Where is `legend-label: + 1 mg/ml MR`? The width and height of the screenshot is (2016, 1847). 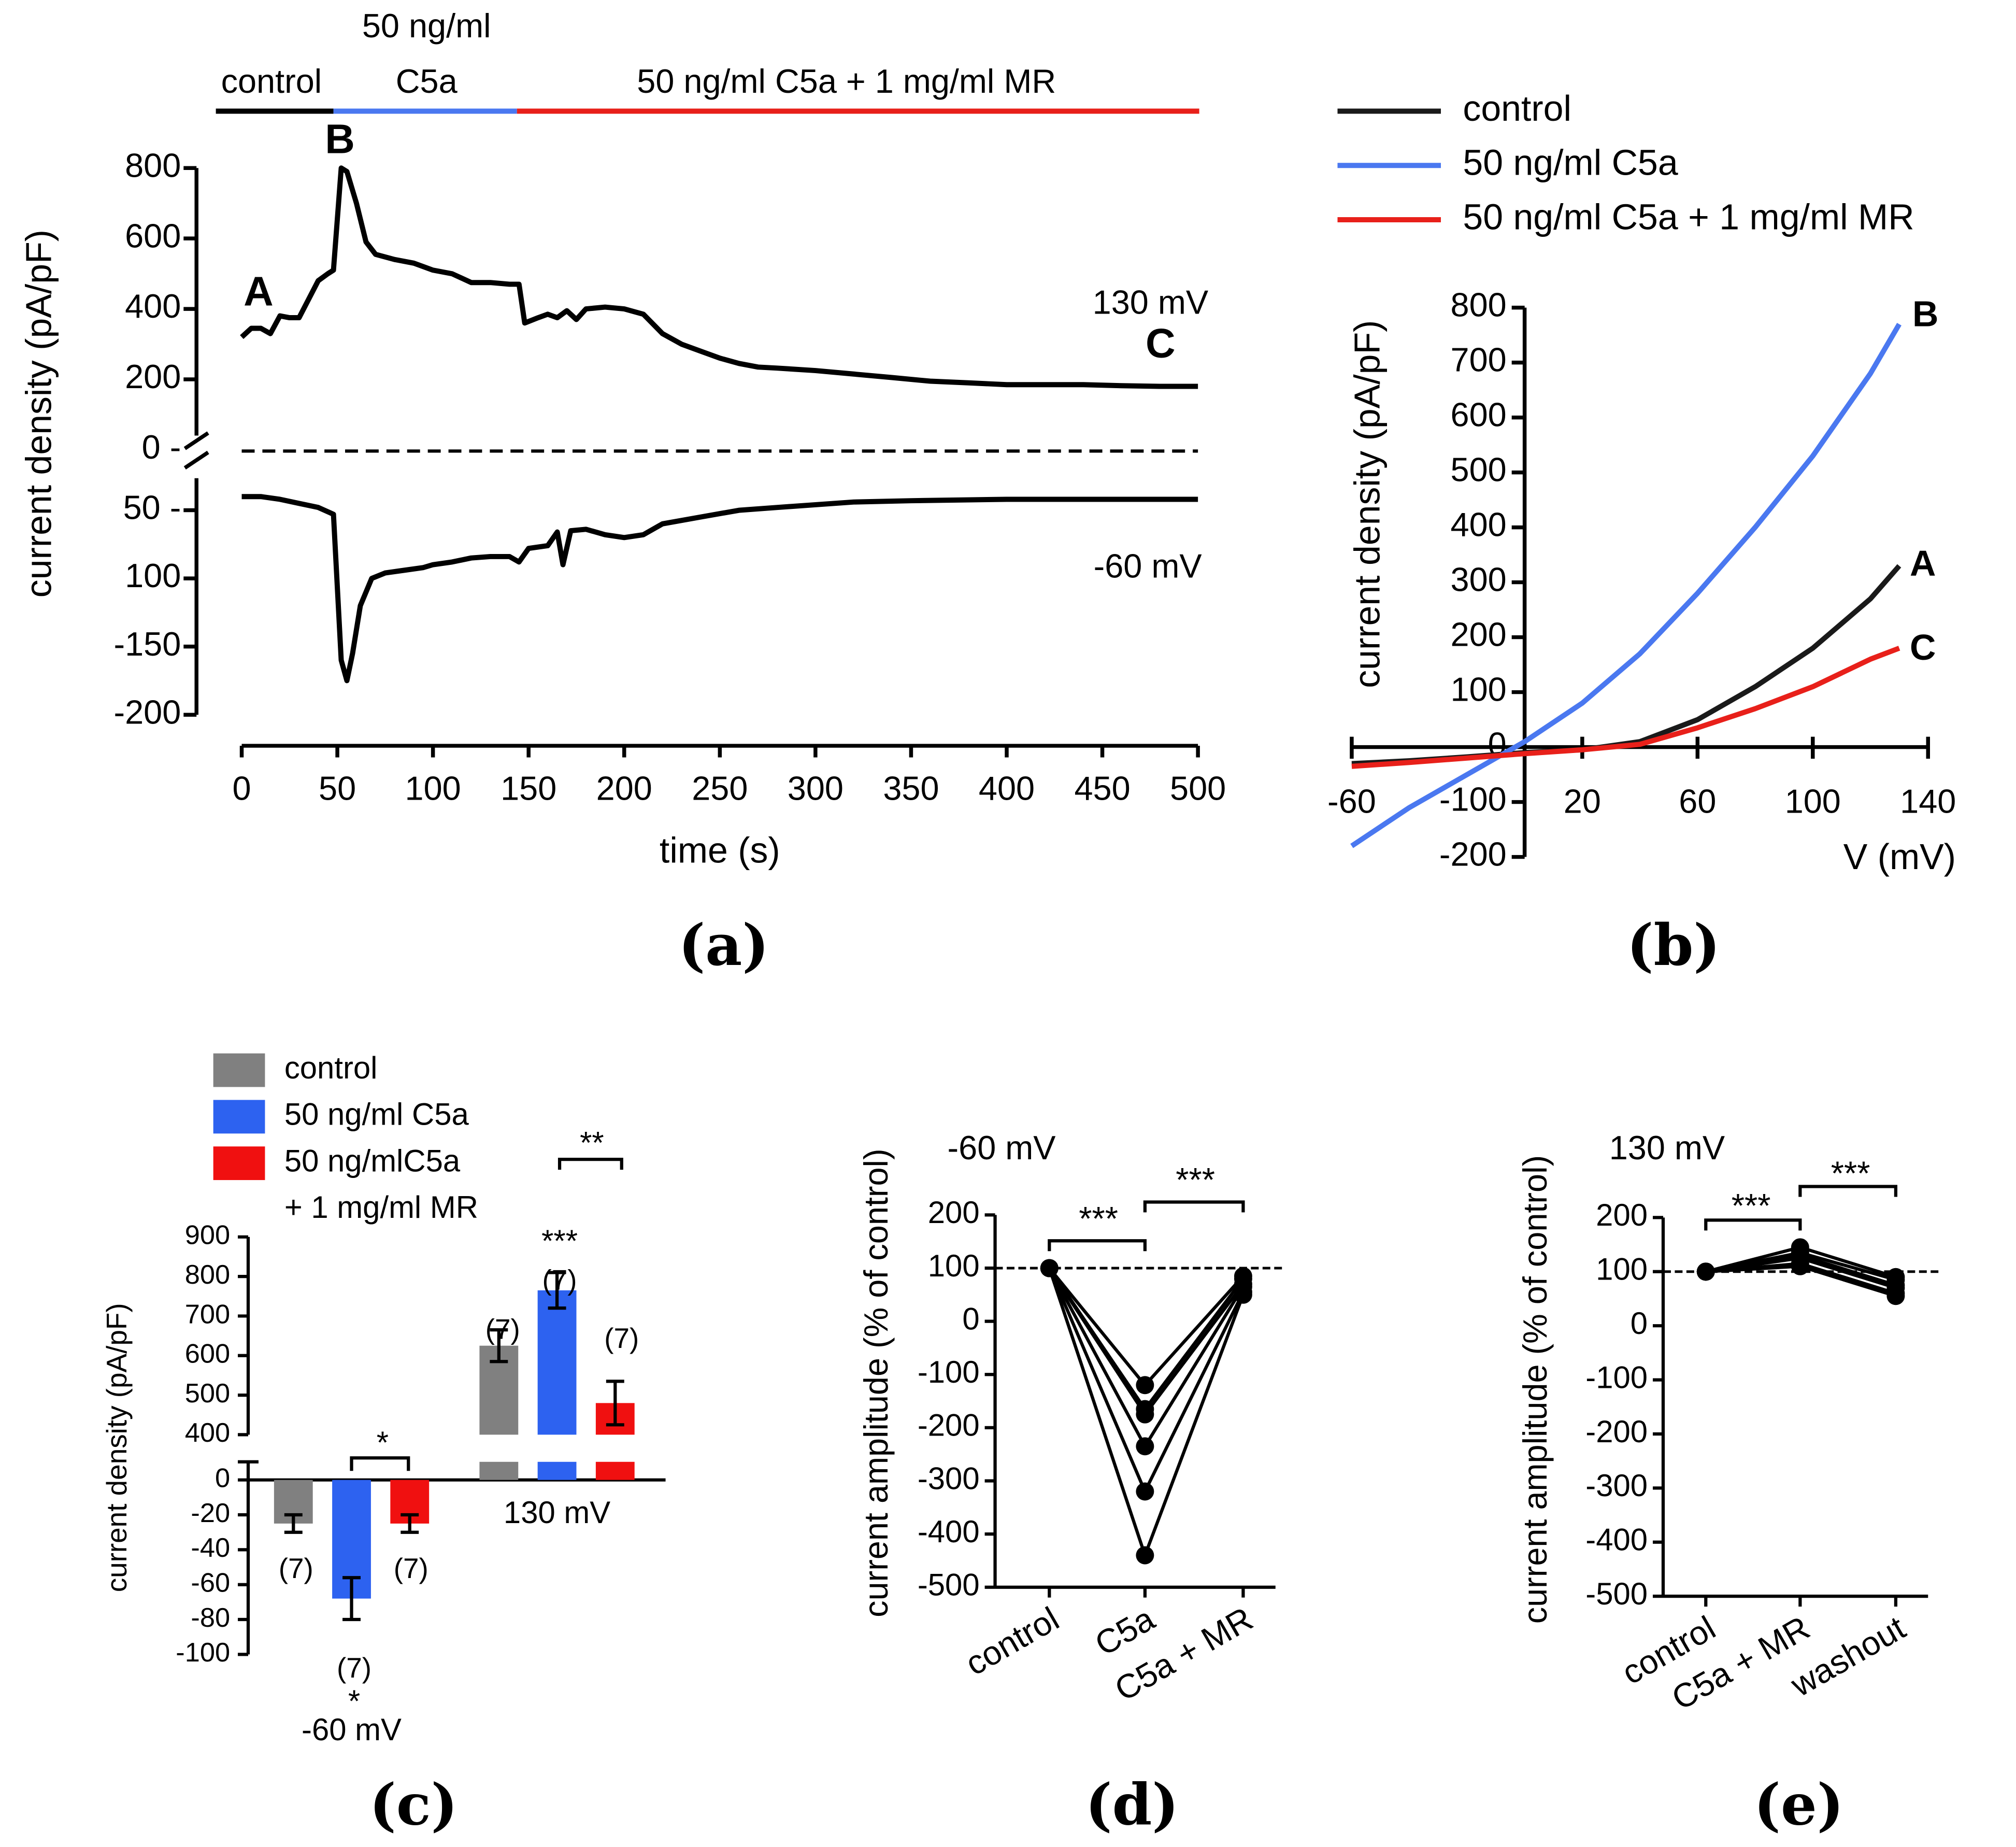 legend-label: + 1 mg/ml MR is located at coordinates (381, 1207).